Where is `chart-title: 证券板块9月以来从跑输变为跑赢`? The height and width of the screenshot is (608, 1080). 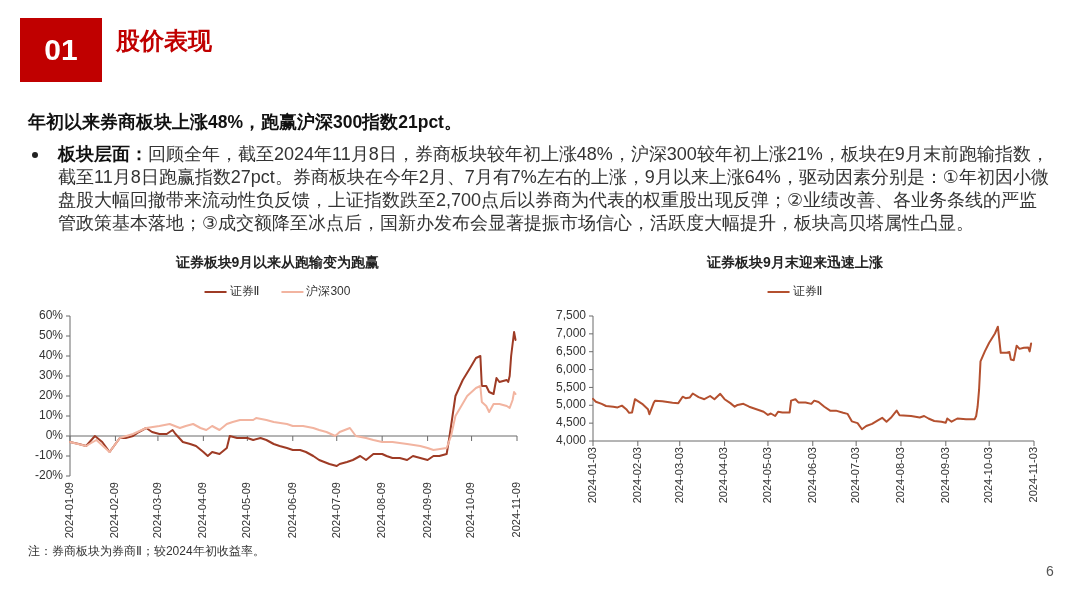
chart-title: 证券板块9月以来从跑输变为跑赢 is located at coordinates (277, 262).